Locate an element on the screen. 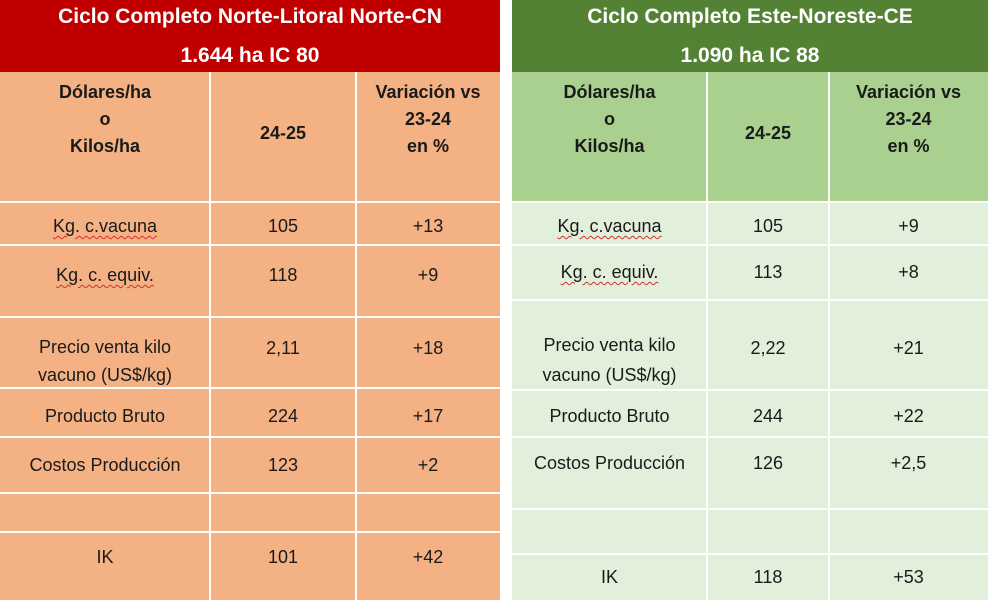 Image resolution: width=990 pixels, height=600 pixels. panel-title: Ciclo Completo Norte-Litoral Norte-CN is located at coordinates (250, 18).